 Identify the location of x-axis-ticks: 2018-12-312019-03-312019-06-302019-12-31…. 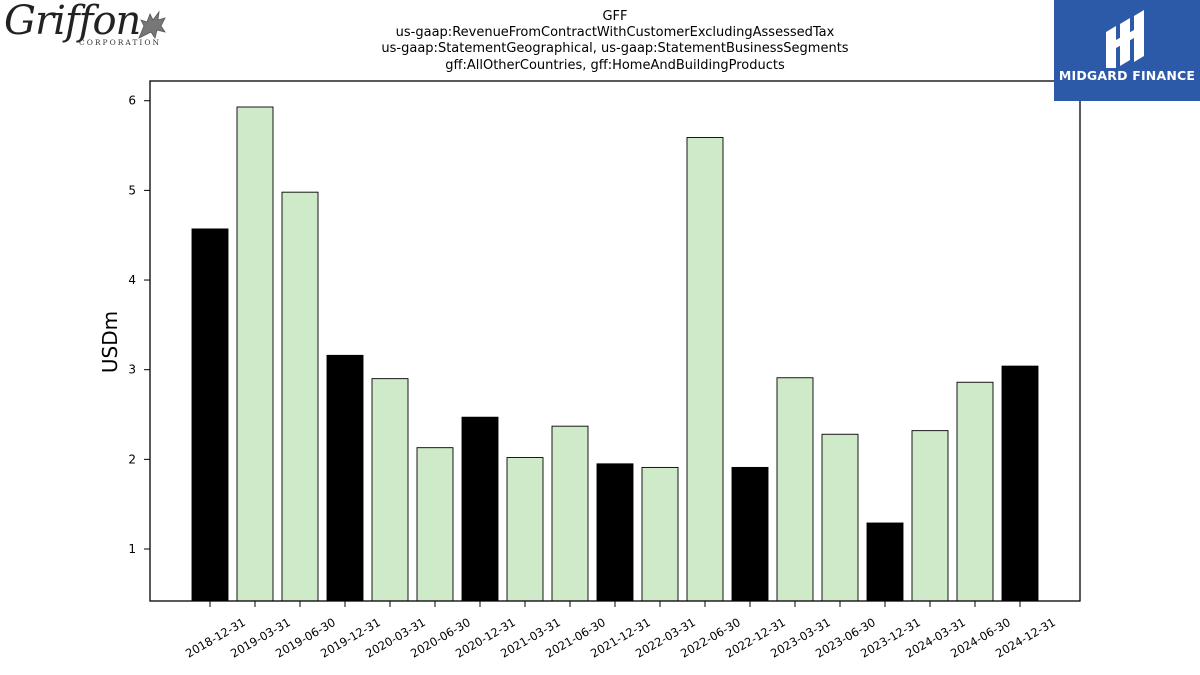
(620, 631).